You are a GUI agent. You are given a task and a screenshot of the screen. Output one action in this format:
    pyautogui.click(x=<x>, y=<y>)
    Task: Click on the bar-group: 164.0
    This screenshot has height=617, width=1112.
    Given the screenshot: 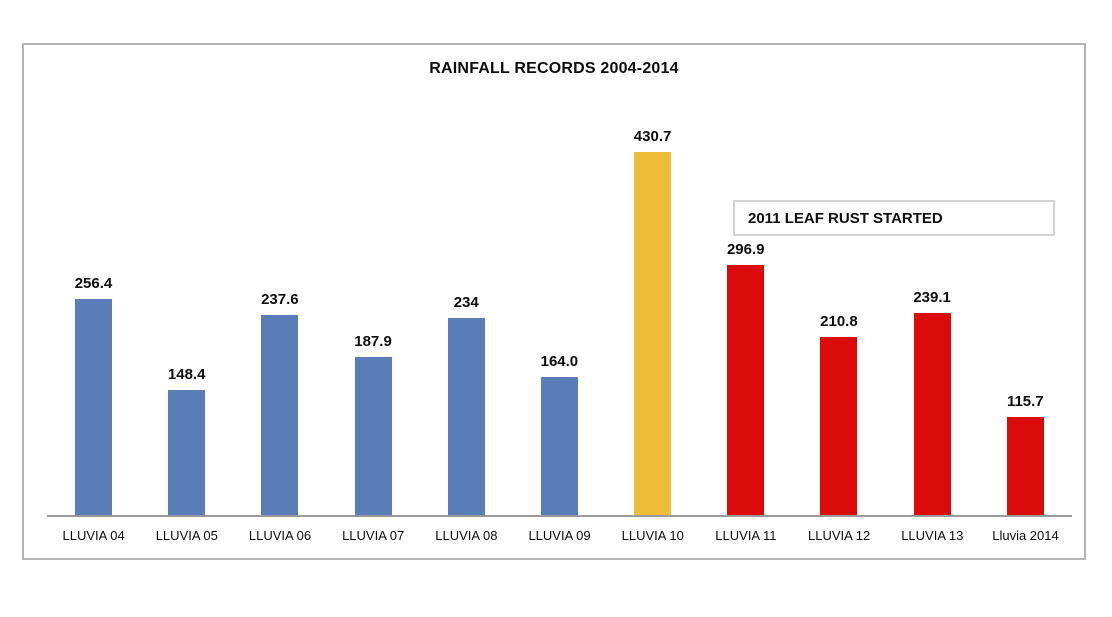 What is the action you would take?
    pyautogui.click(x=559, y=434)
    